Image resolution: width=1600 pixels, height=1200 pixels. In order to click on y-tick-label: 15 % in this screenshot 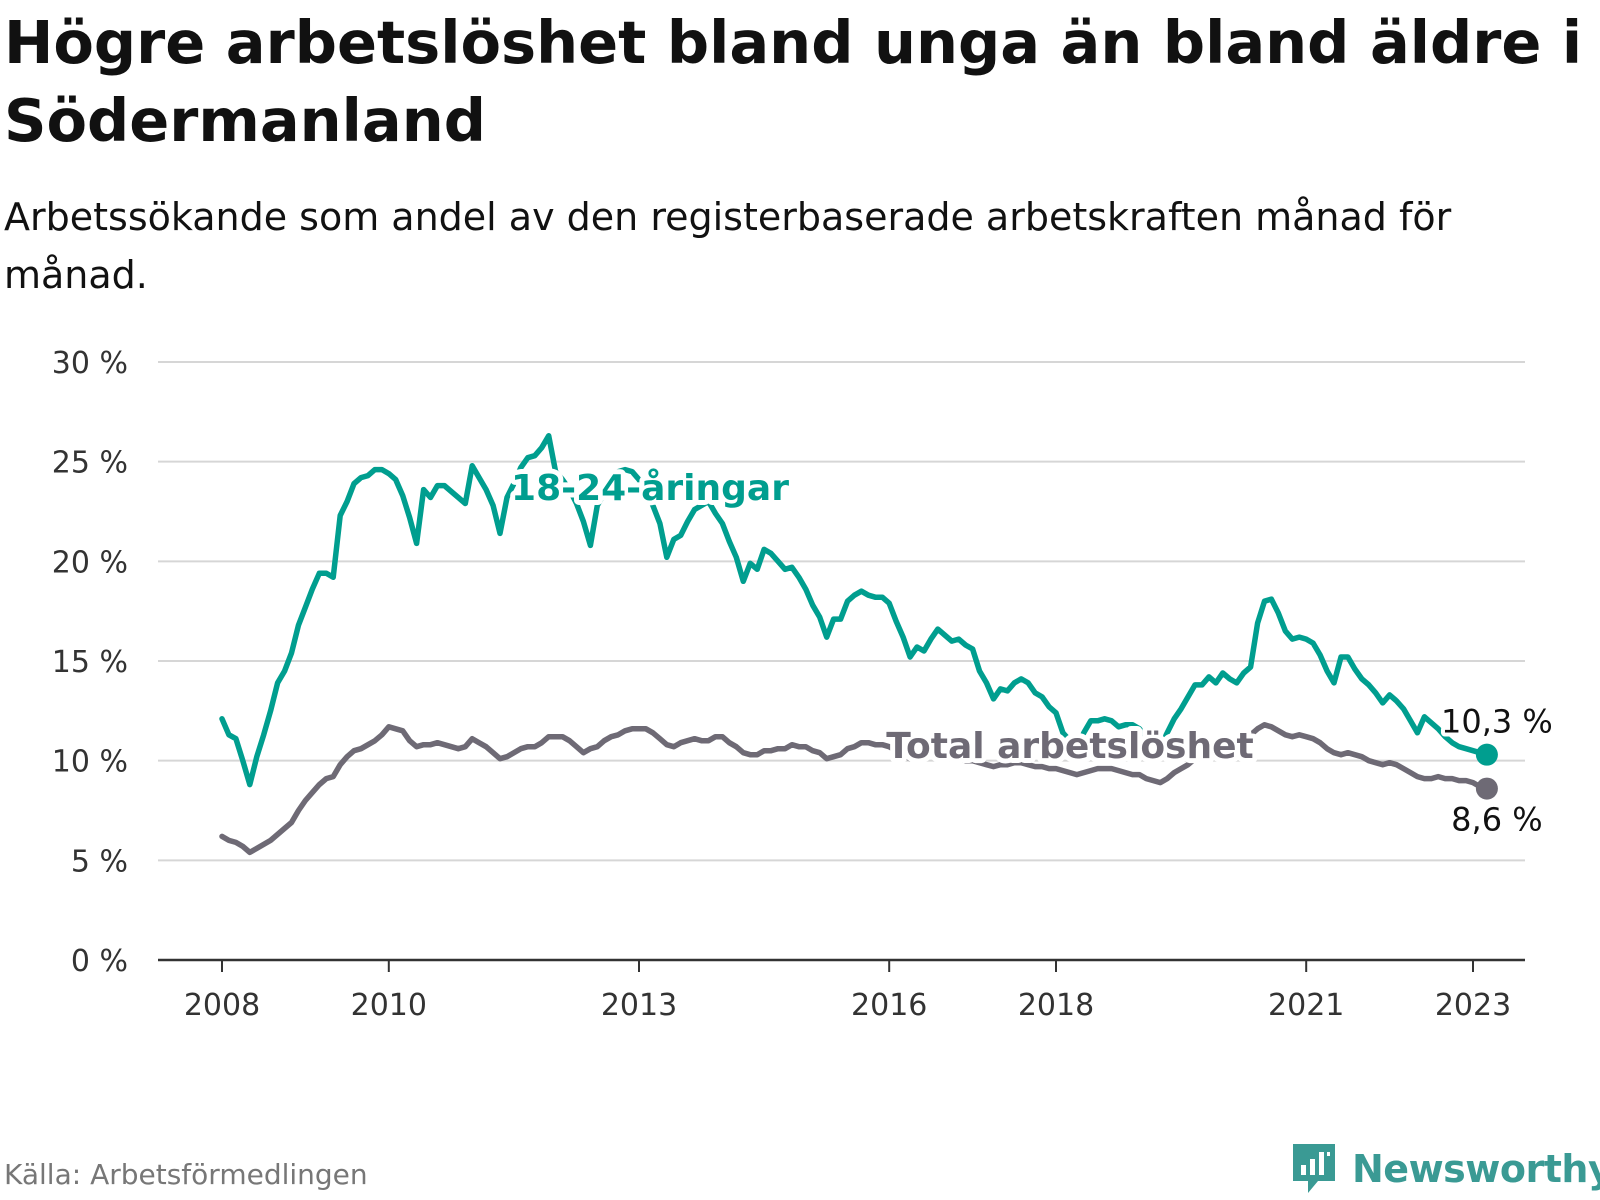, I will do `click(90, 662)`.